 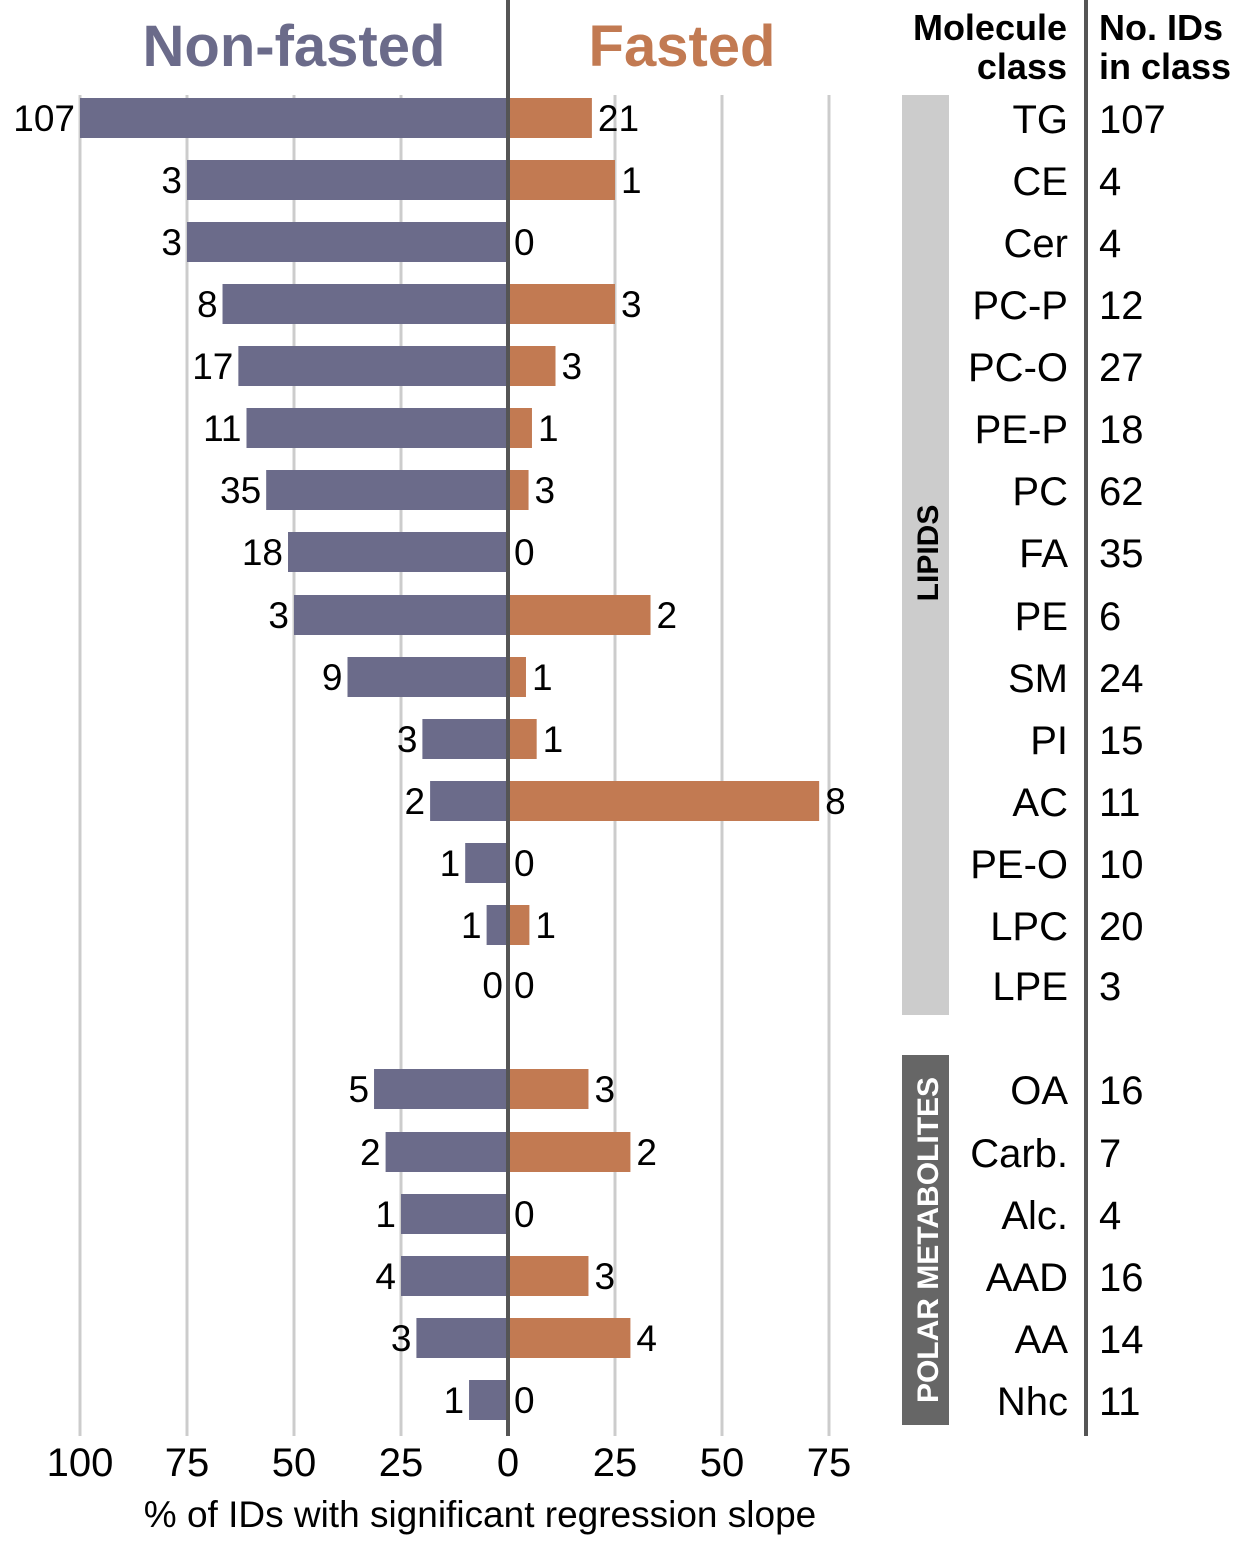 What do you see at coordinates (1032, 1402) in the screenshot?
I see `molecule-class-label: Nhc` at bounding box center [1032, 1402].